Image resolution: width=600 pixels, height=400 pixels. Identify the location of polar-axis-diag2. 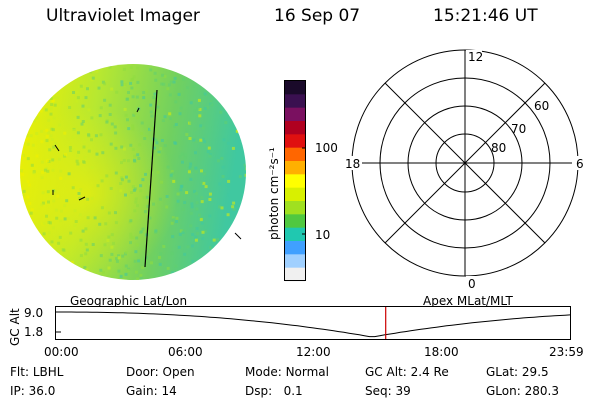
(465, 163).